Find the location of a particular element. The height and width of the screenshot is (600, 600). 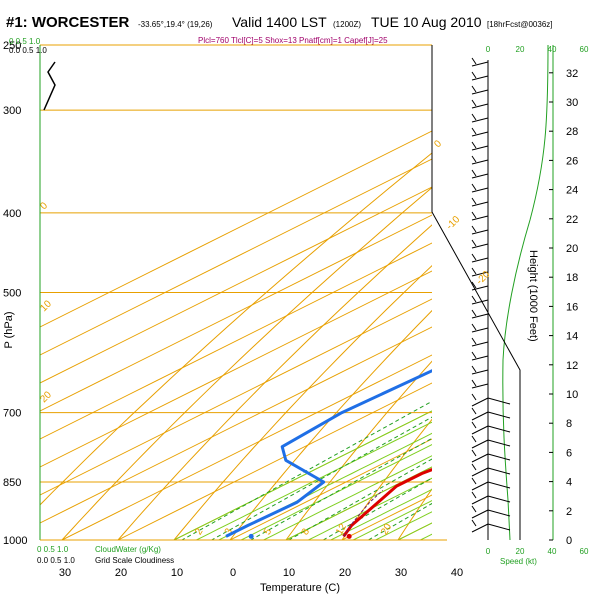

surface-temperature-dot is located at coordinates (349, 536).